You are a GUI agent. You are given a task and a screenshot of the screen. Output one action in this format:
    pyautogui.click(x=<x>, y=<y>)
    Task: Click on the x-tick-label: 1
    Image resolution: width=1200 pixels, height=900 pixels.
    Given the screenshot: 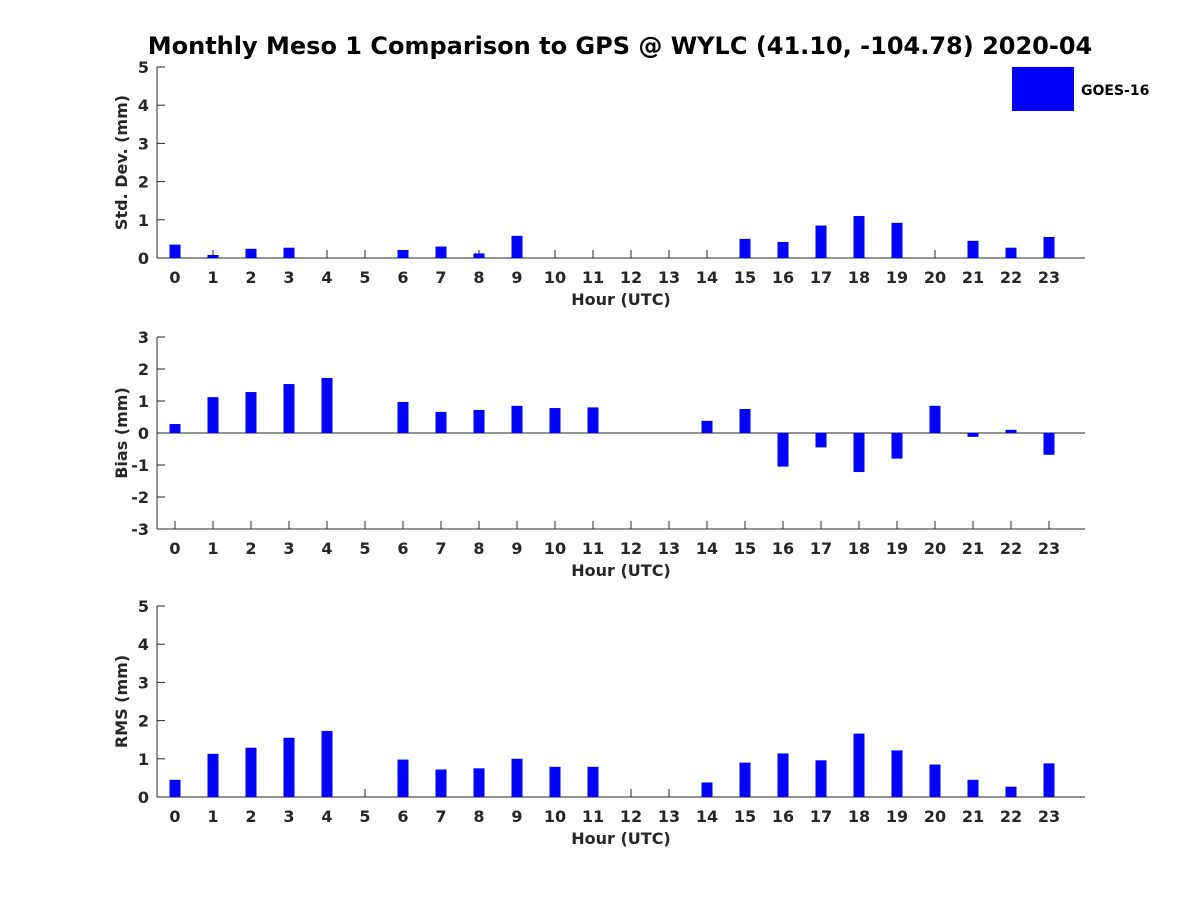 What is the action you would take?
    pyautogui.click(x=212, y=277)
    